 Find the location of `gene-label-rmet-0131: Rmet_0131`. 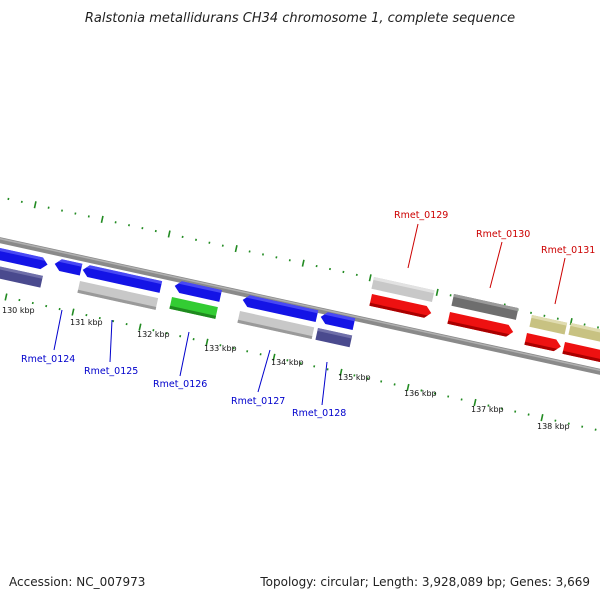

gene-label-rmet-0131: Rmet_0131 is located at coordinates (568, 250).